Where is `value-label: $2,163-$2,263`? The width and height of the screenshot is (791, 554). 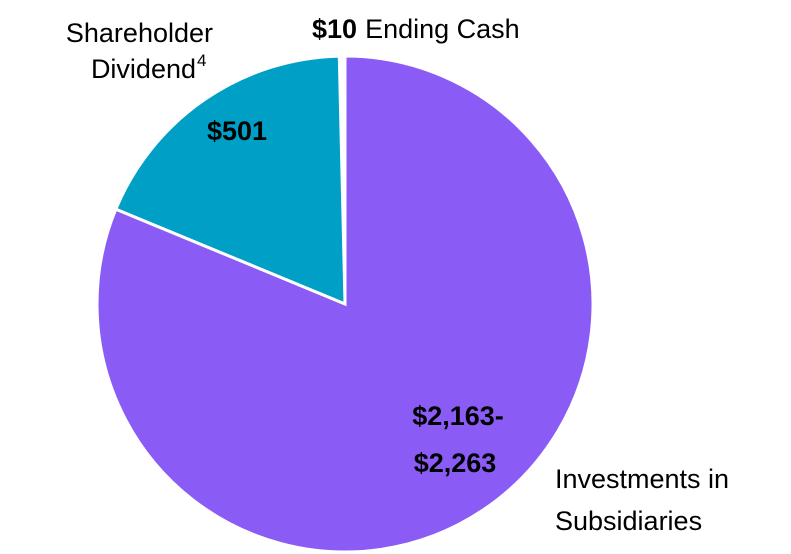
value-label: $2,163-$2,263 is located at coordinates (458, 439).